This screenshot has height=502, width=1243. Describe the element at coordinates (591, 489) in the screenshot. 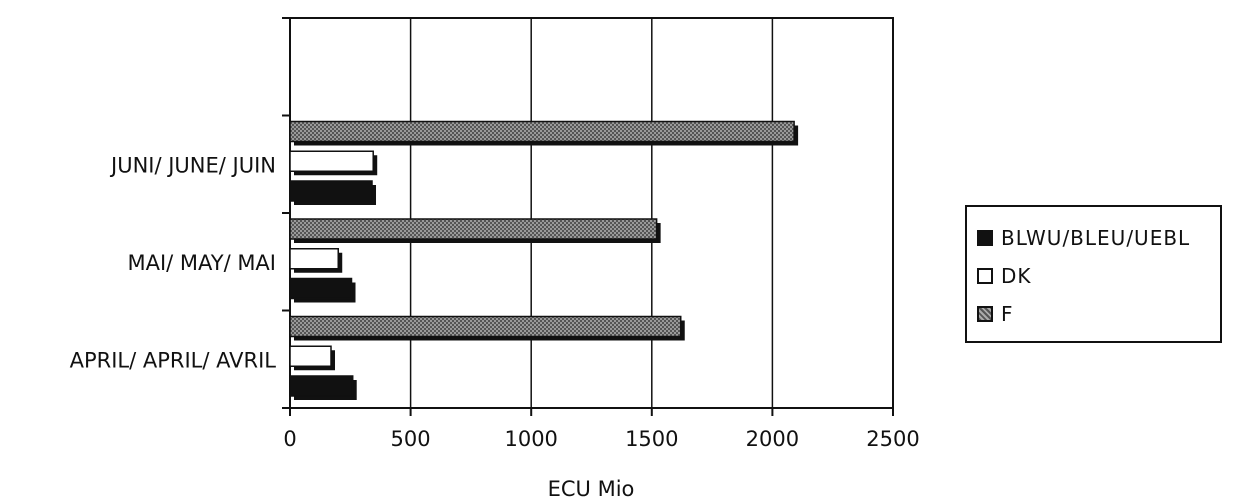

I see `x-axis-title: ECU Mio` at that location.